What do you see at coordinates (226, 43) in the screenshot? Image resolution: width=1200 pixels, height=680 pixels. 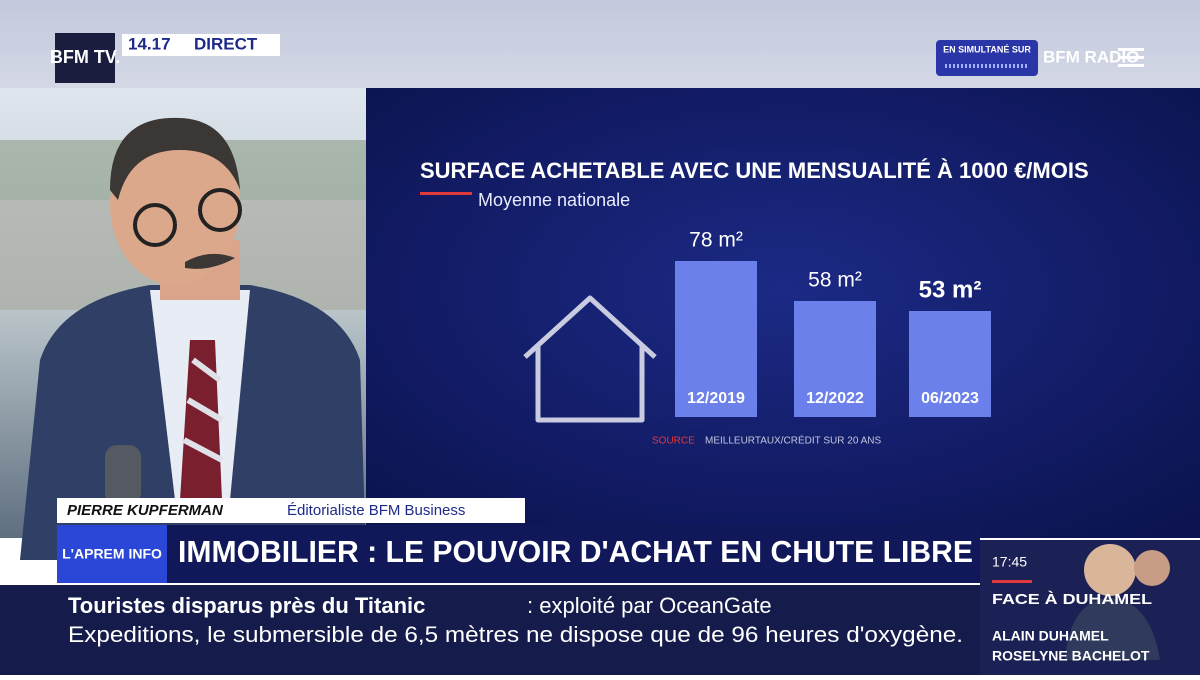 I see `live-label: DIRECT` at bounding box center [226, 43].